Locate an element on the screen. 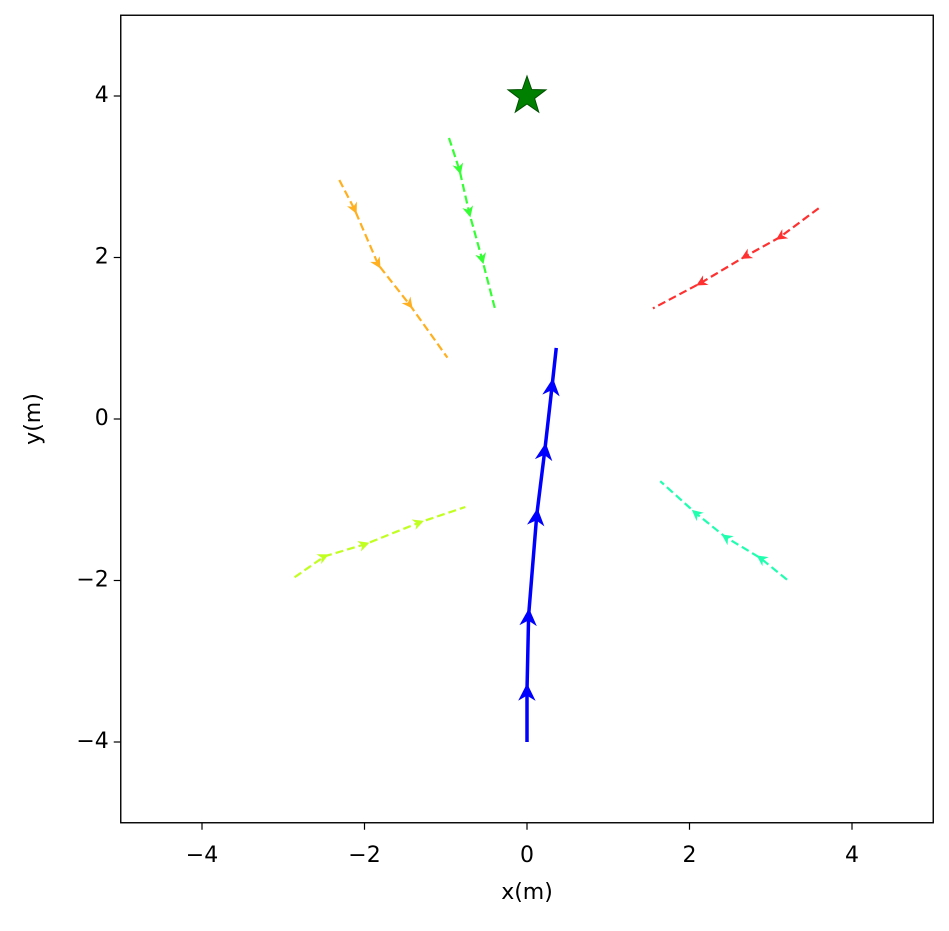 This screenshot has width=949, height=931. y-tick-label: 4 is located at coordinates (102, 95).